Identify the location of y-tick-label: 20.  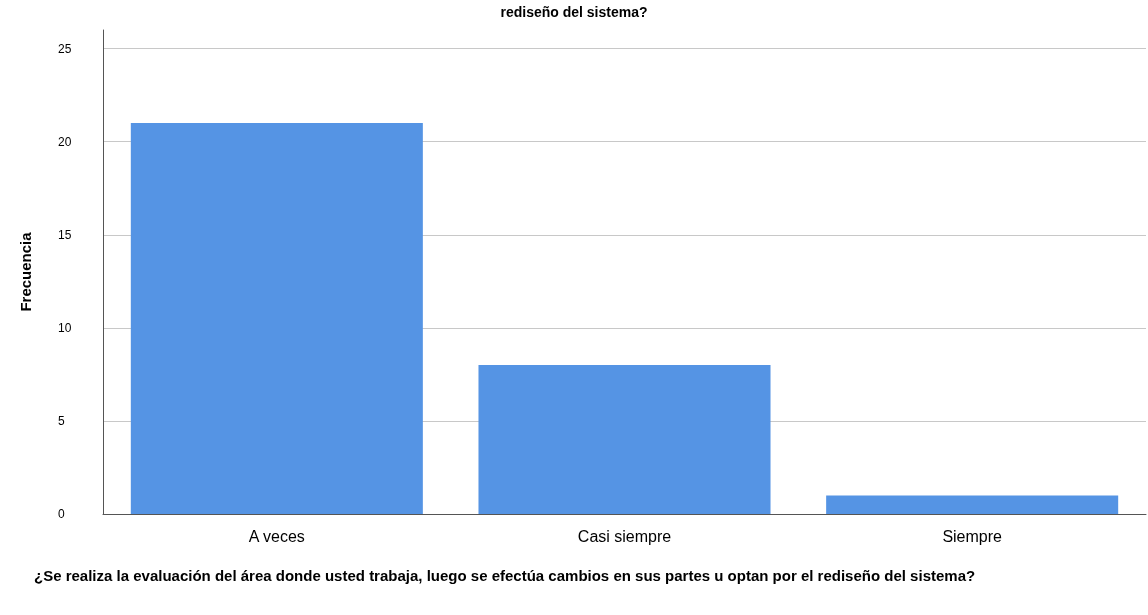
(65, 141).